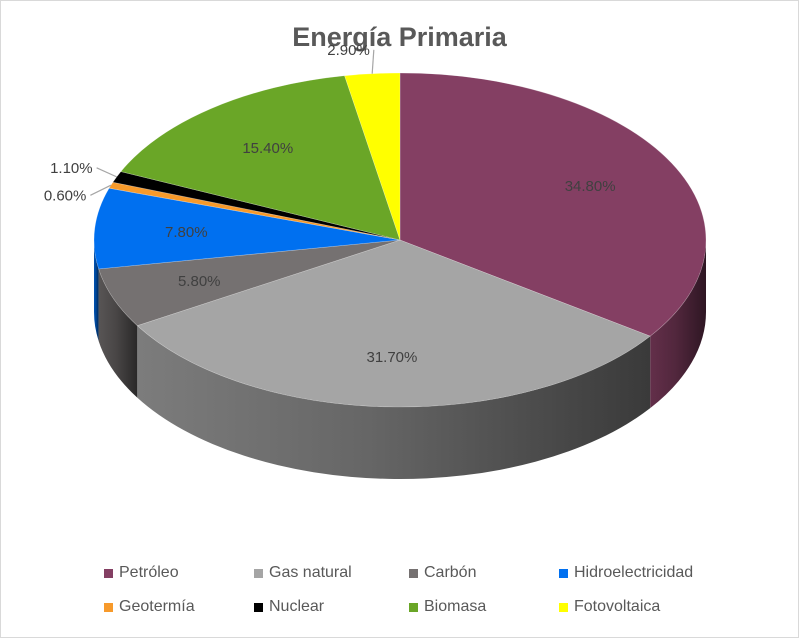  What do you see at coordinates (249, 282) in the screenshot?
I see `pie-slice-carbon` at bounding box center [249, 282].